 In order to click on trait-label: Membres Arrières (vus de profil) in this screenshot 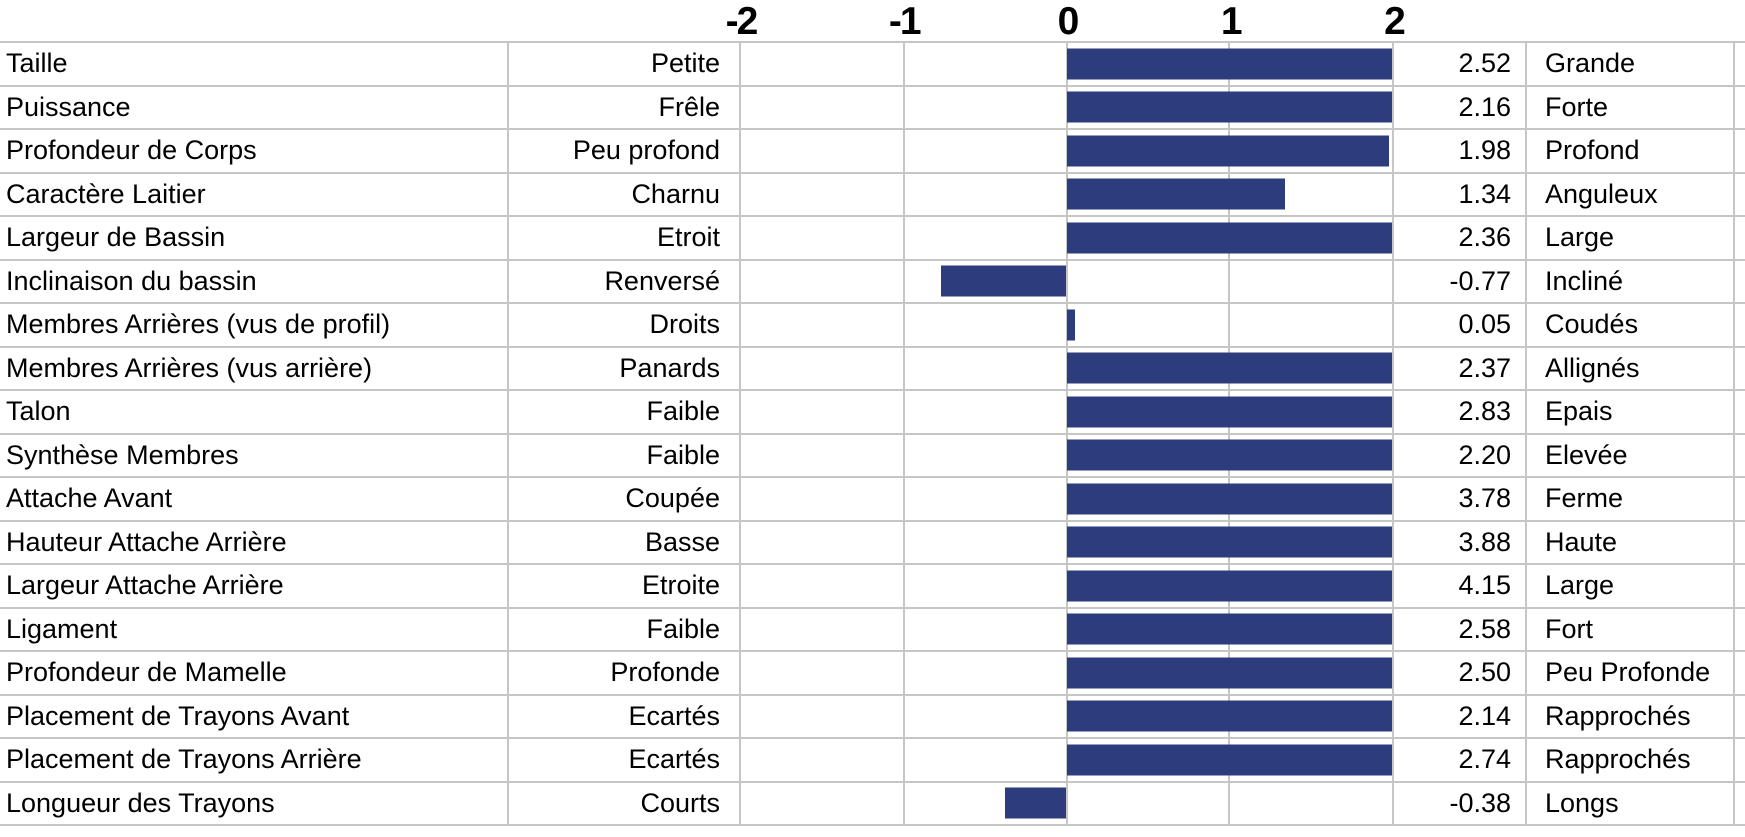, I will do `click(254, 325)`.